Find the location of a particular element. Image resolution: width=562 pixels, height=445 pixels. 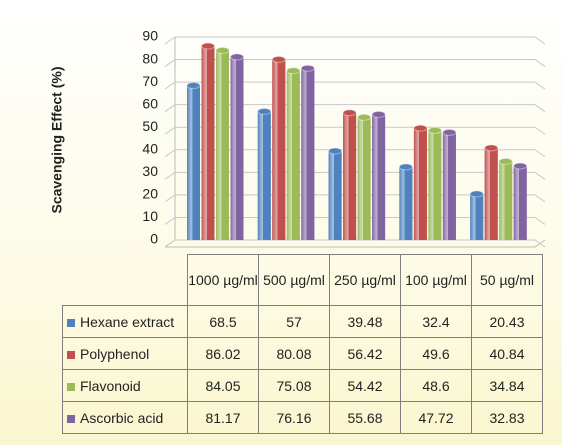

series-row: Hexane extract 68.5 57 39.48 32.4 20.43 is located at coordinates (302, 321).